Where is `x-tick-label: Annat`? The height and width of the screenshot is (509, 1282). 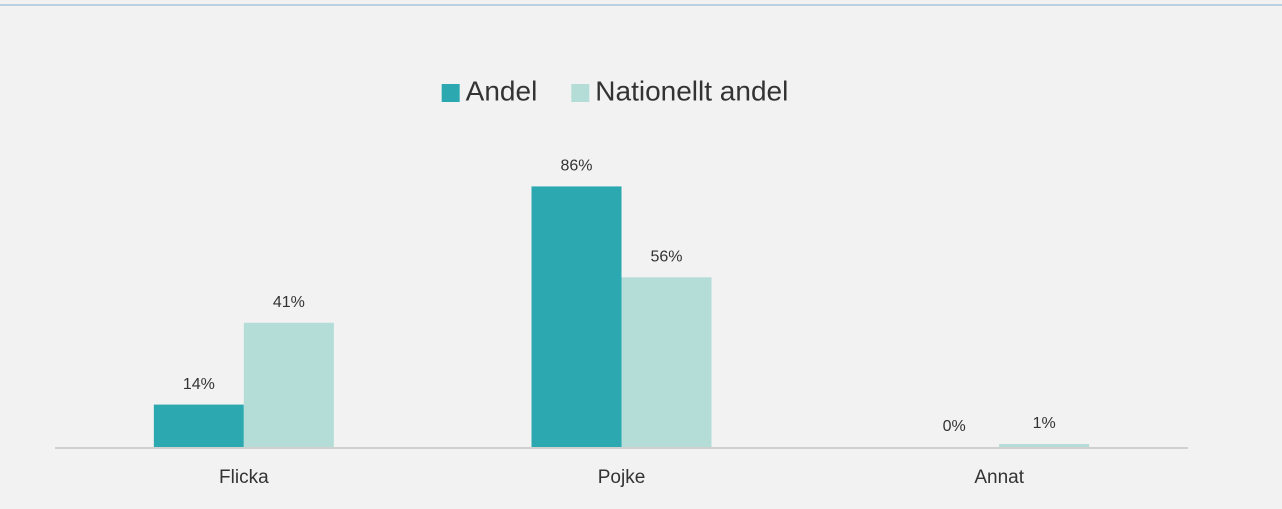 x-tick-label: Annat is located at coordinates (999, 477).